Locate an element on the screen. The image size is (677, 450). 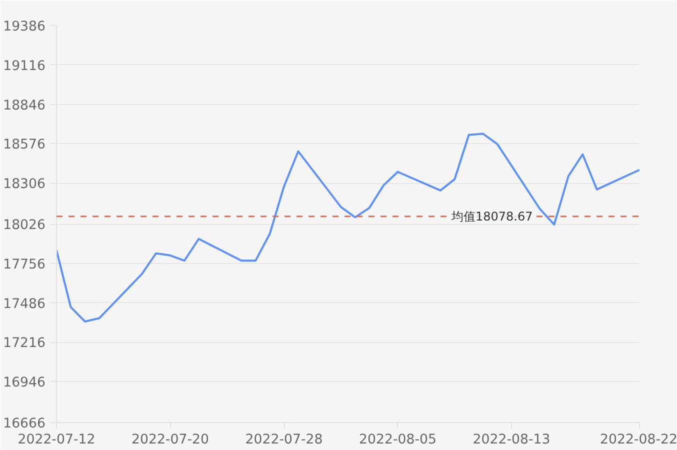
y-tick-label: 18026 is located at coordinates (24, 225).